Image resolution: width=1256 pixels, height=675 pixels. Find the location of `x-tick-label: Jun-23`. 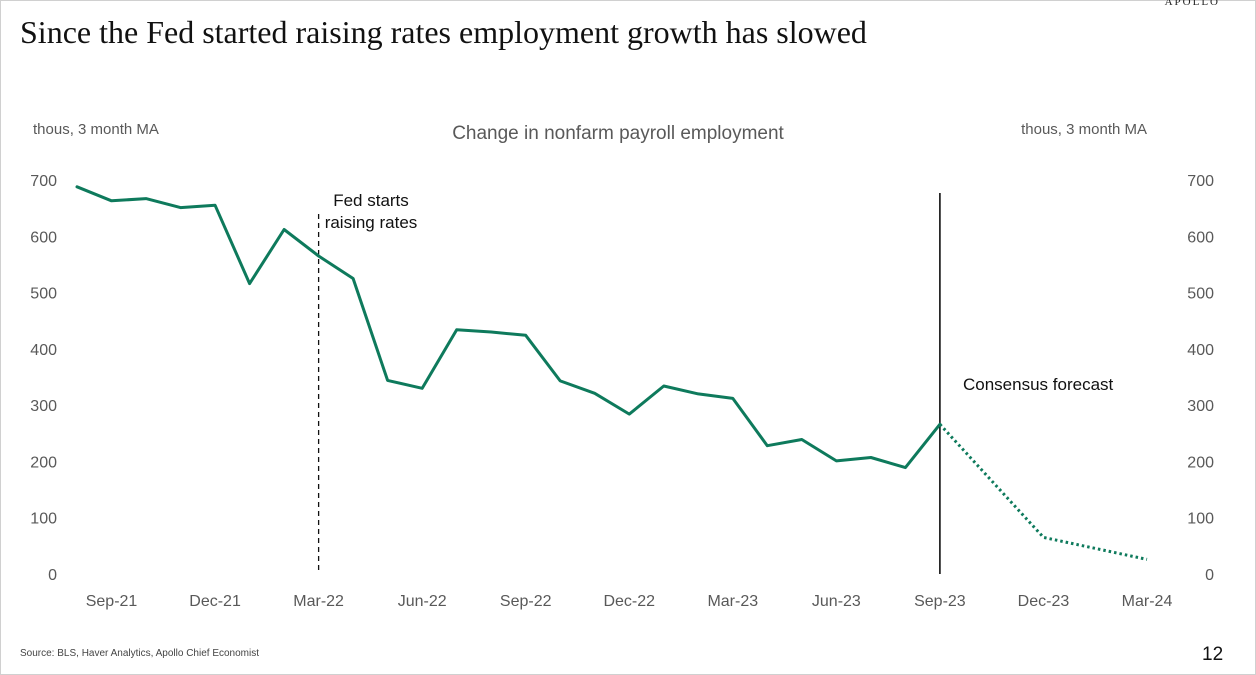

x-tick-label: Jun-23 is located at coordinates (836, 601).